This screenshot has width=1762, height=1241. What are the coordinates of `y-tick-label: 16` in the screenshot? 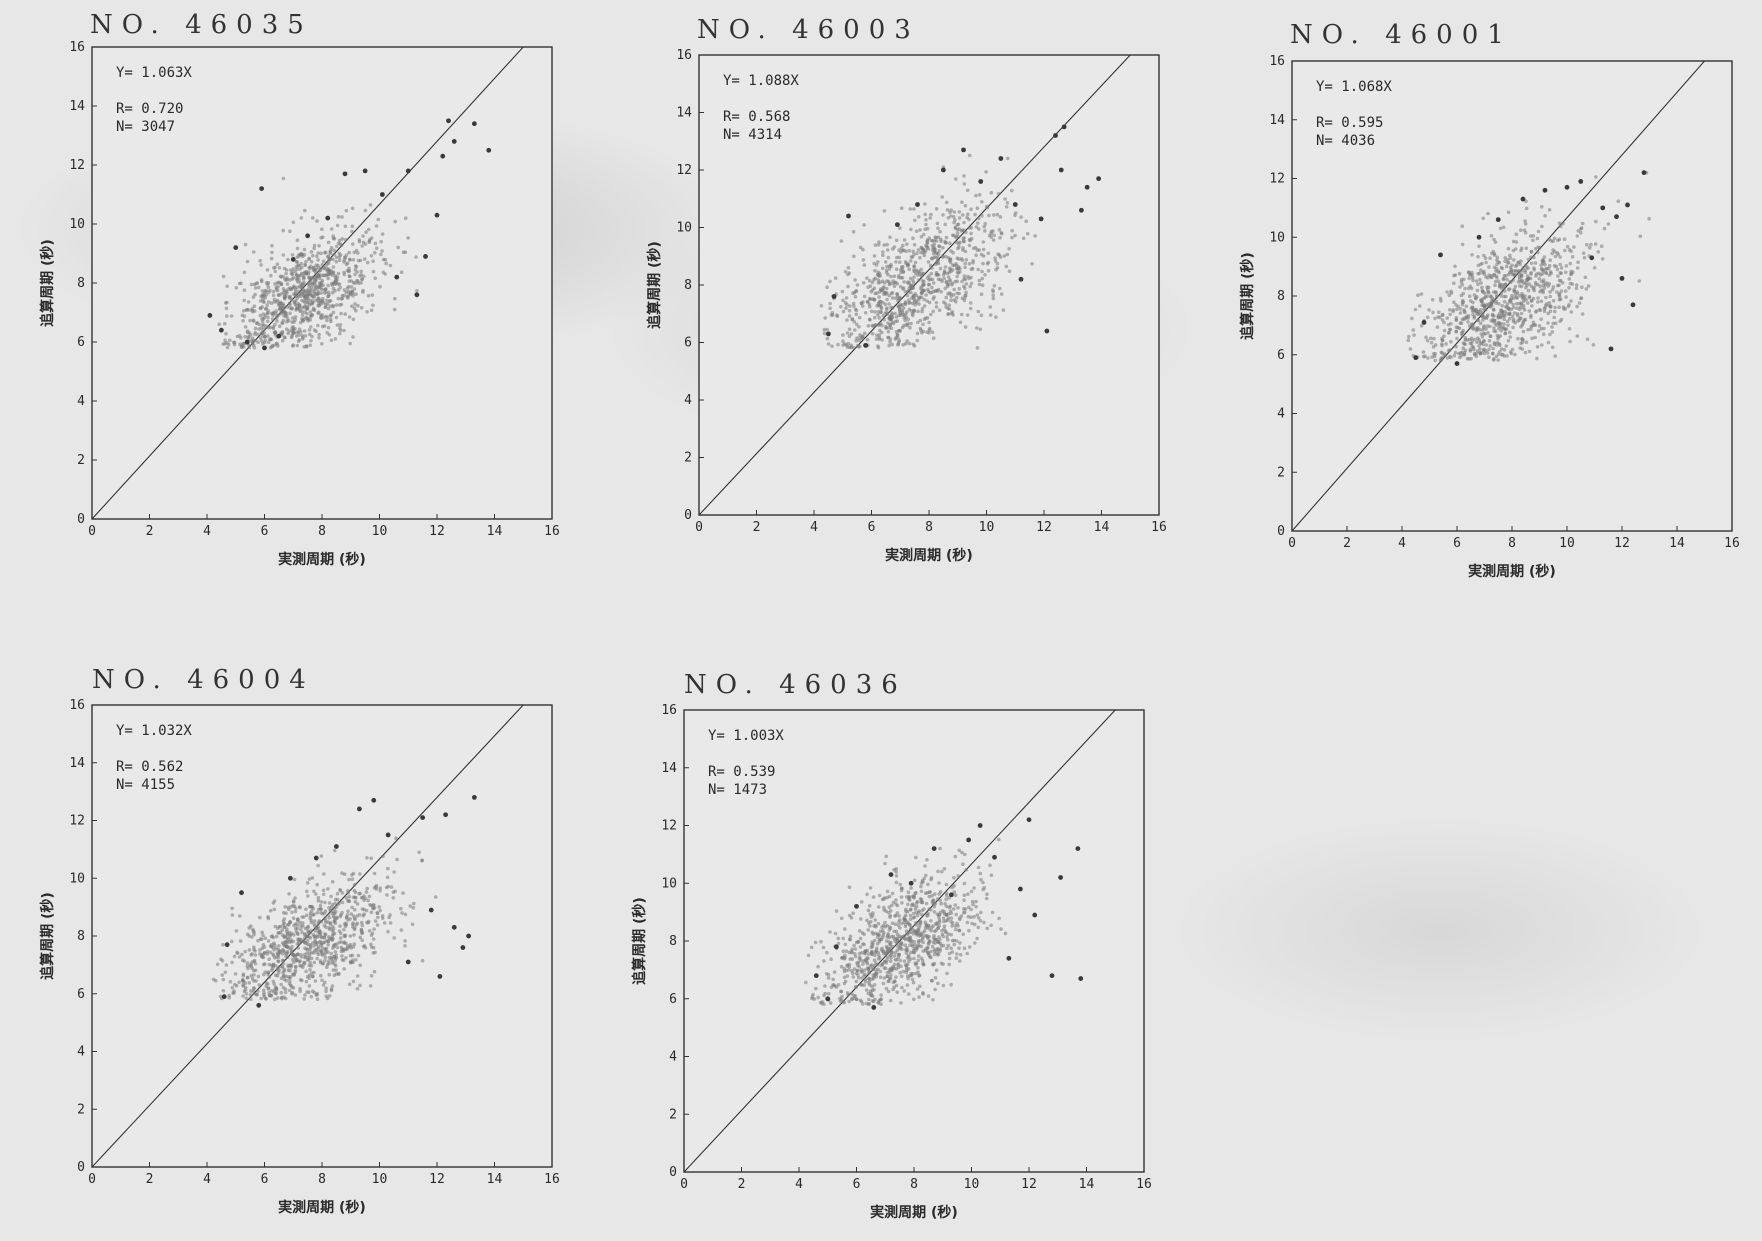 It's located at (1277, 61).